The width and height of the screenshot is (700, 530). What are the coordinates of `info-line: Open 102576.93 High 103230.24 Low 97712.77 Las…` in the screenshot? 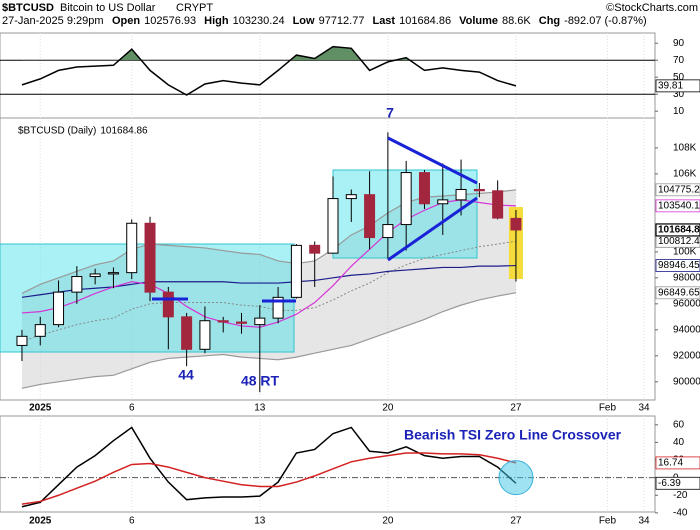 It's located at (379, 21).